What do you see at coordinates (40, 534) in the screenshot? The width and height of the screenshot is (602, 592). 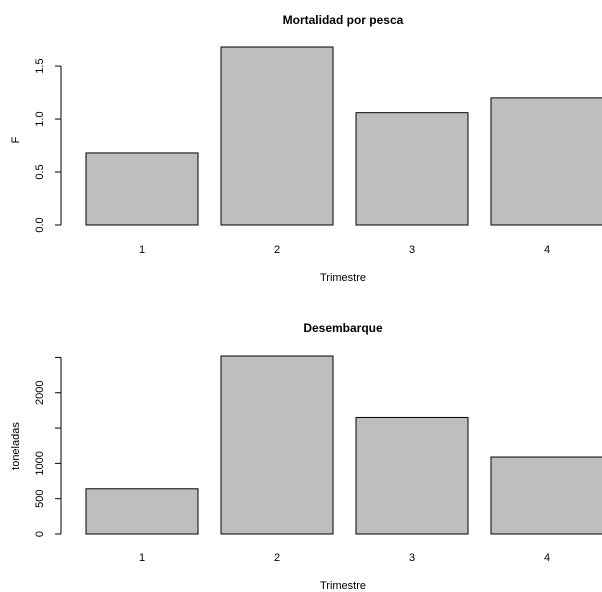 I see `y-tick-label: 0` at bounding box center [40, 534].